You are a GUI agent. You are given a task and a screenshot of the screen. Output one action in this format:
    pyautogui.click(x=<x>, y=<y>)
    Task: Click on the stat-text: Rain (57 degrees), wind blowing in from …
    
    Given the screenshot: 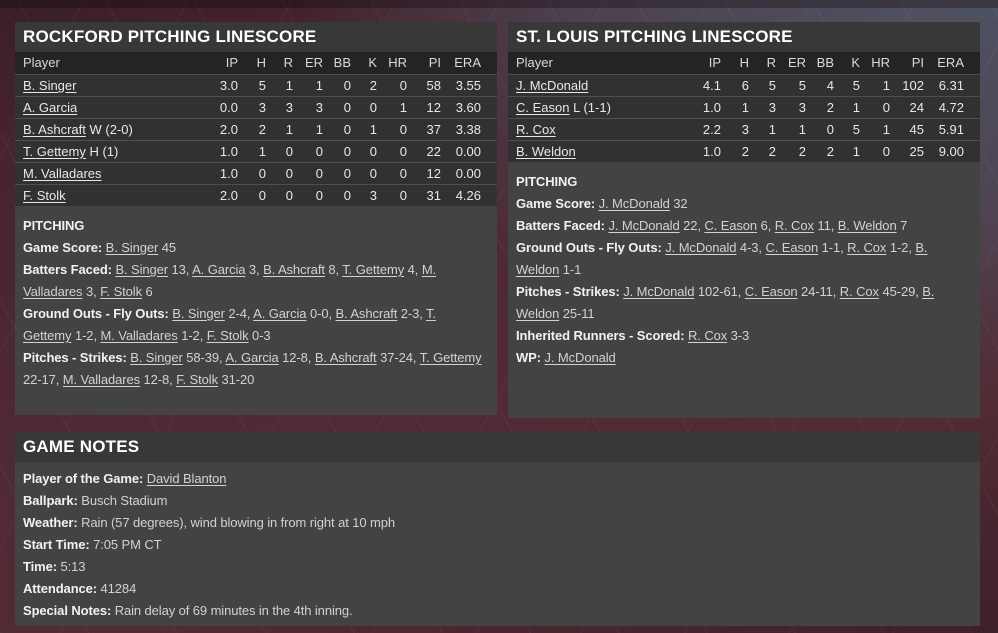 What is the action you would take?
    pyautogui.click(x=238, y=522)
    